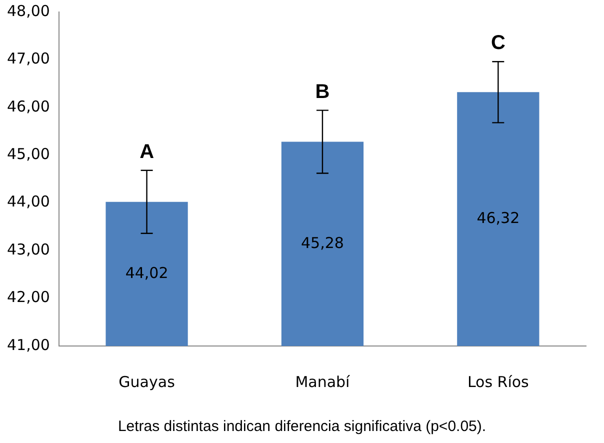 Image resolution: width=604 pixels, height=443 pixels. Describe the element at coordinates (498, 381) in the screenshot. I see `x-tick-label: Los Ríos` at that location.